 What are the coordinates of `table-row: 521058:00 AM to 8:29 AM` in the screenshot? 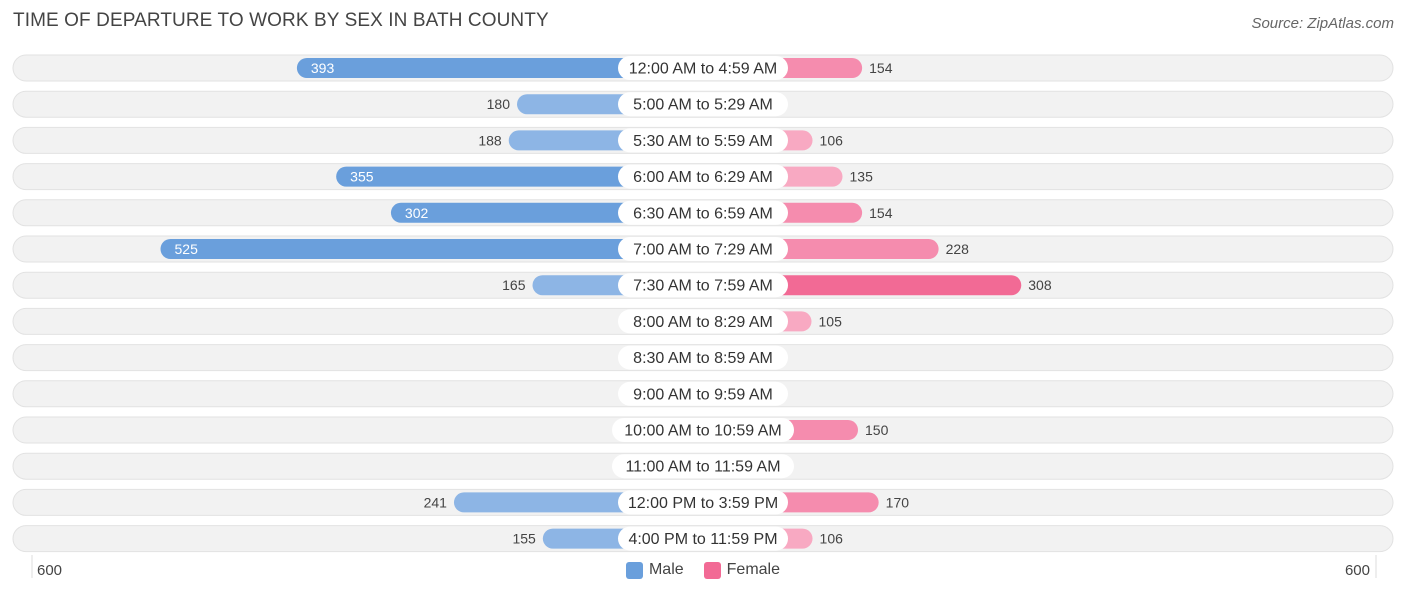 It's located at (703, 321).